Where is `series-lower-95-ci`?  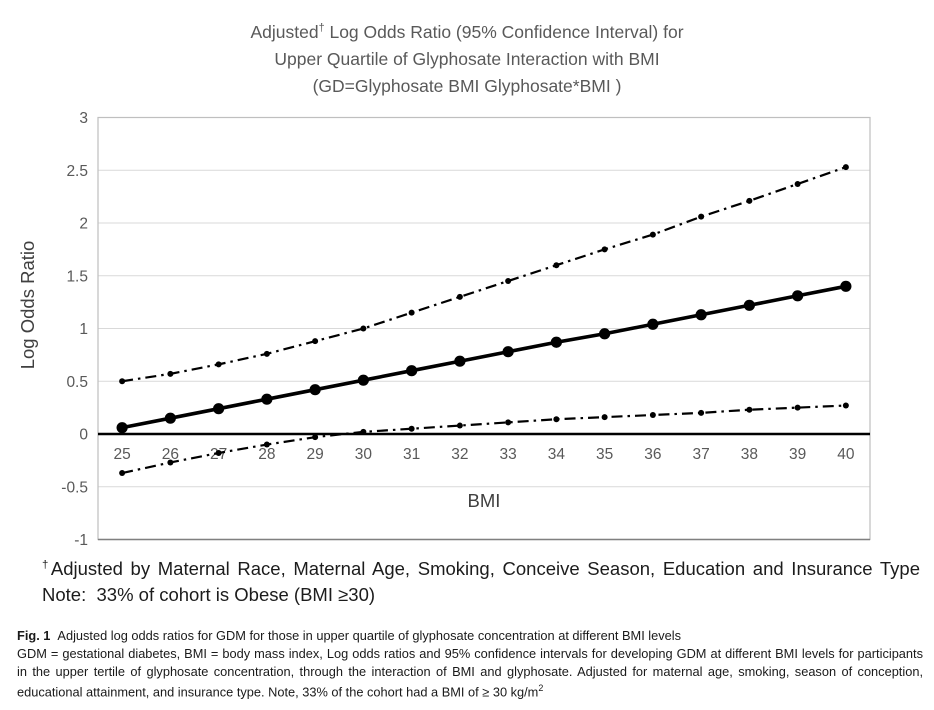
series-lower-95-ci is located at coordinates (484, 439).